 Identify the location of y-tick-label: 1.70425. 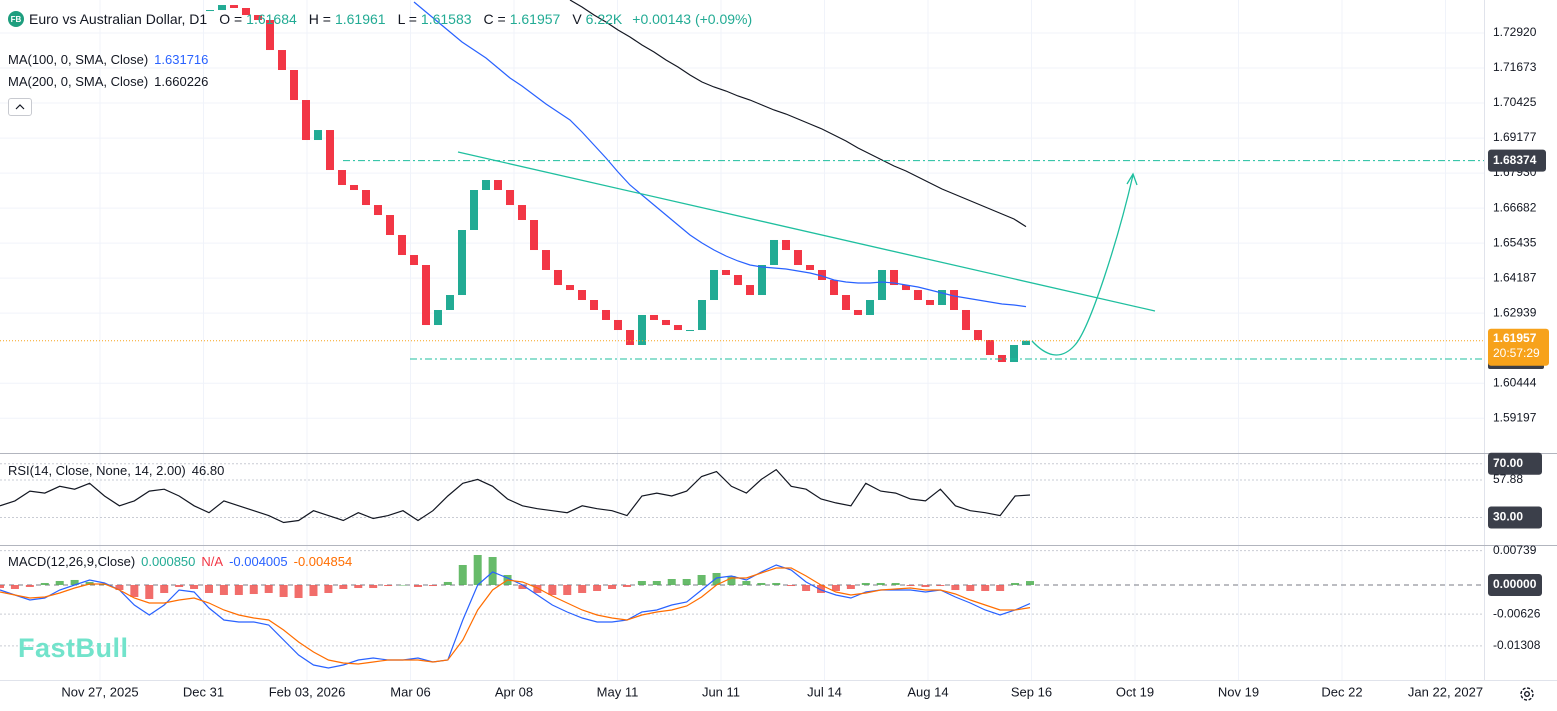
(1515, 102).